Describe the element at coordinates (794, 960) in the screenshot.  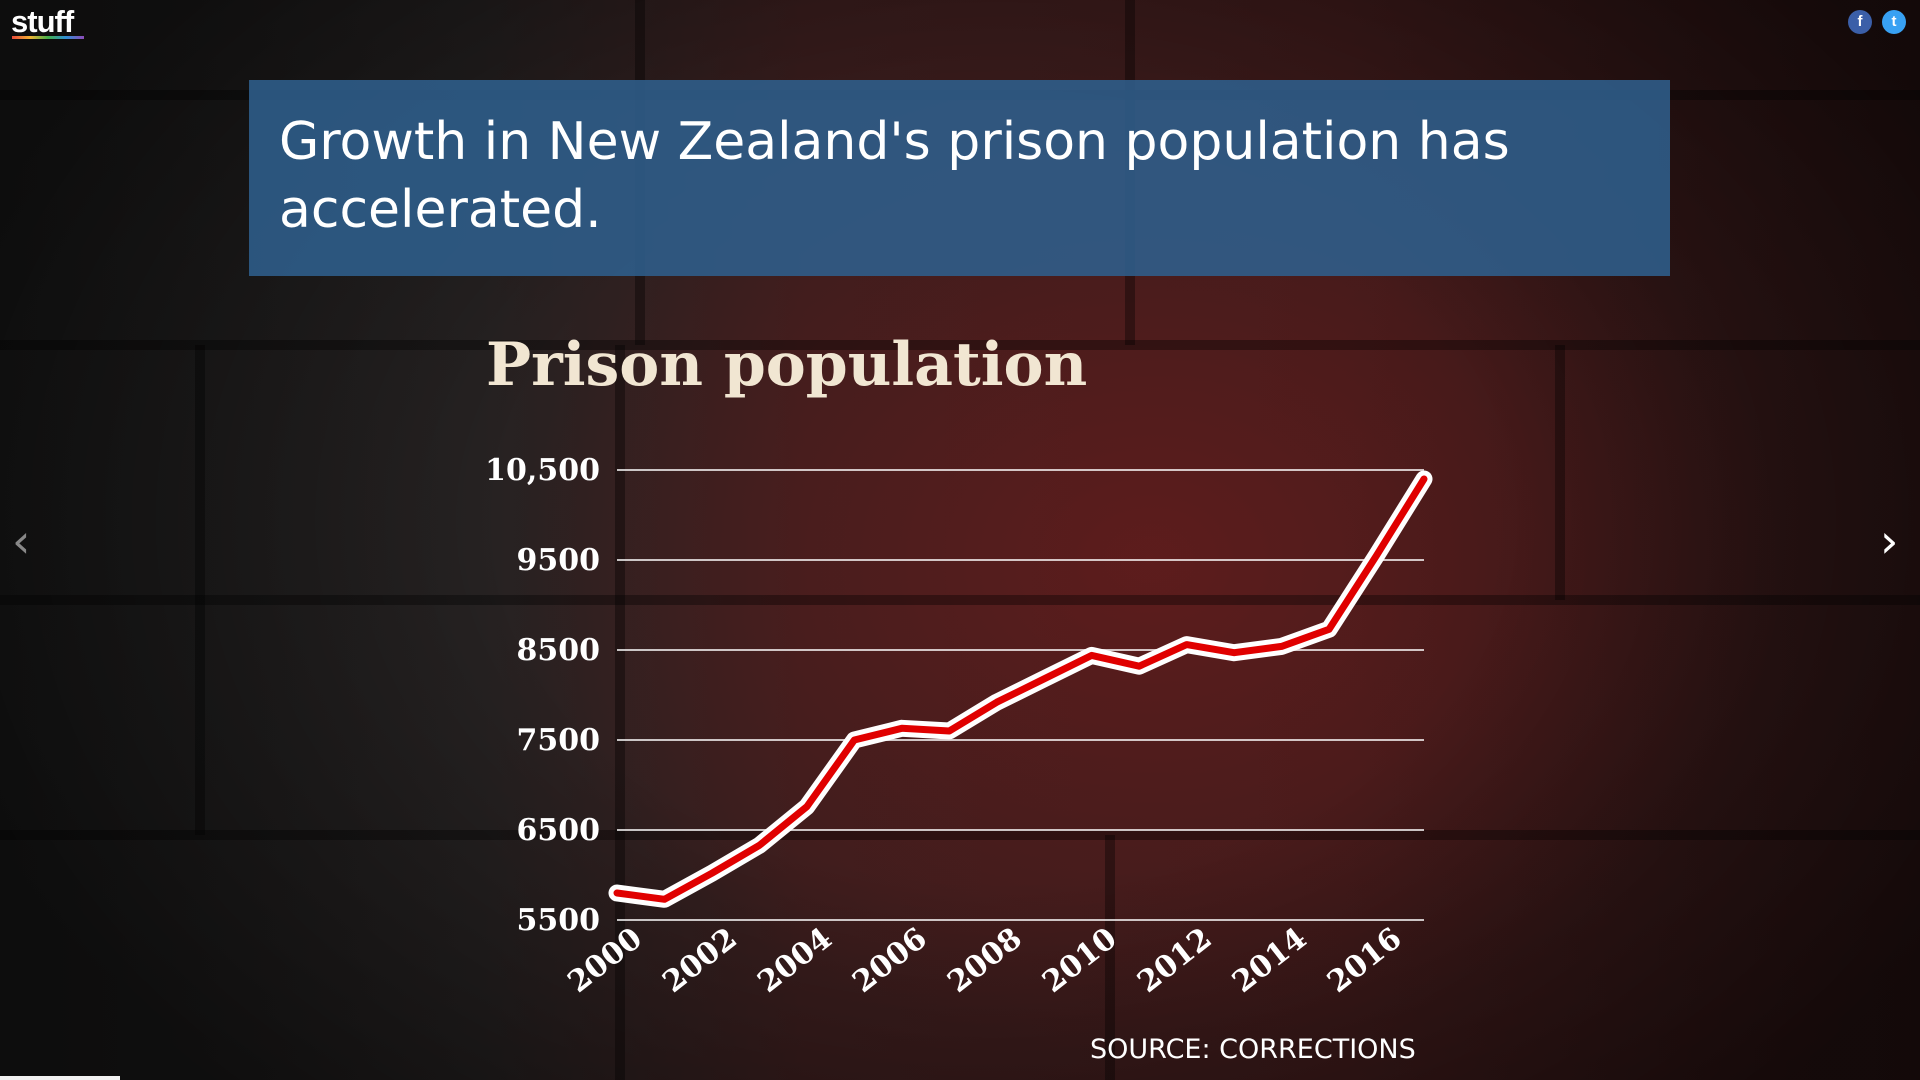
I see `x-tick-label: 2004` at that location.